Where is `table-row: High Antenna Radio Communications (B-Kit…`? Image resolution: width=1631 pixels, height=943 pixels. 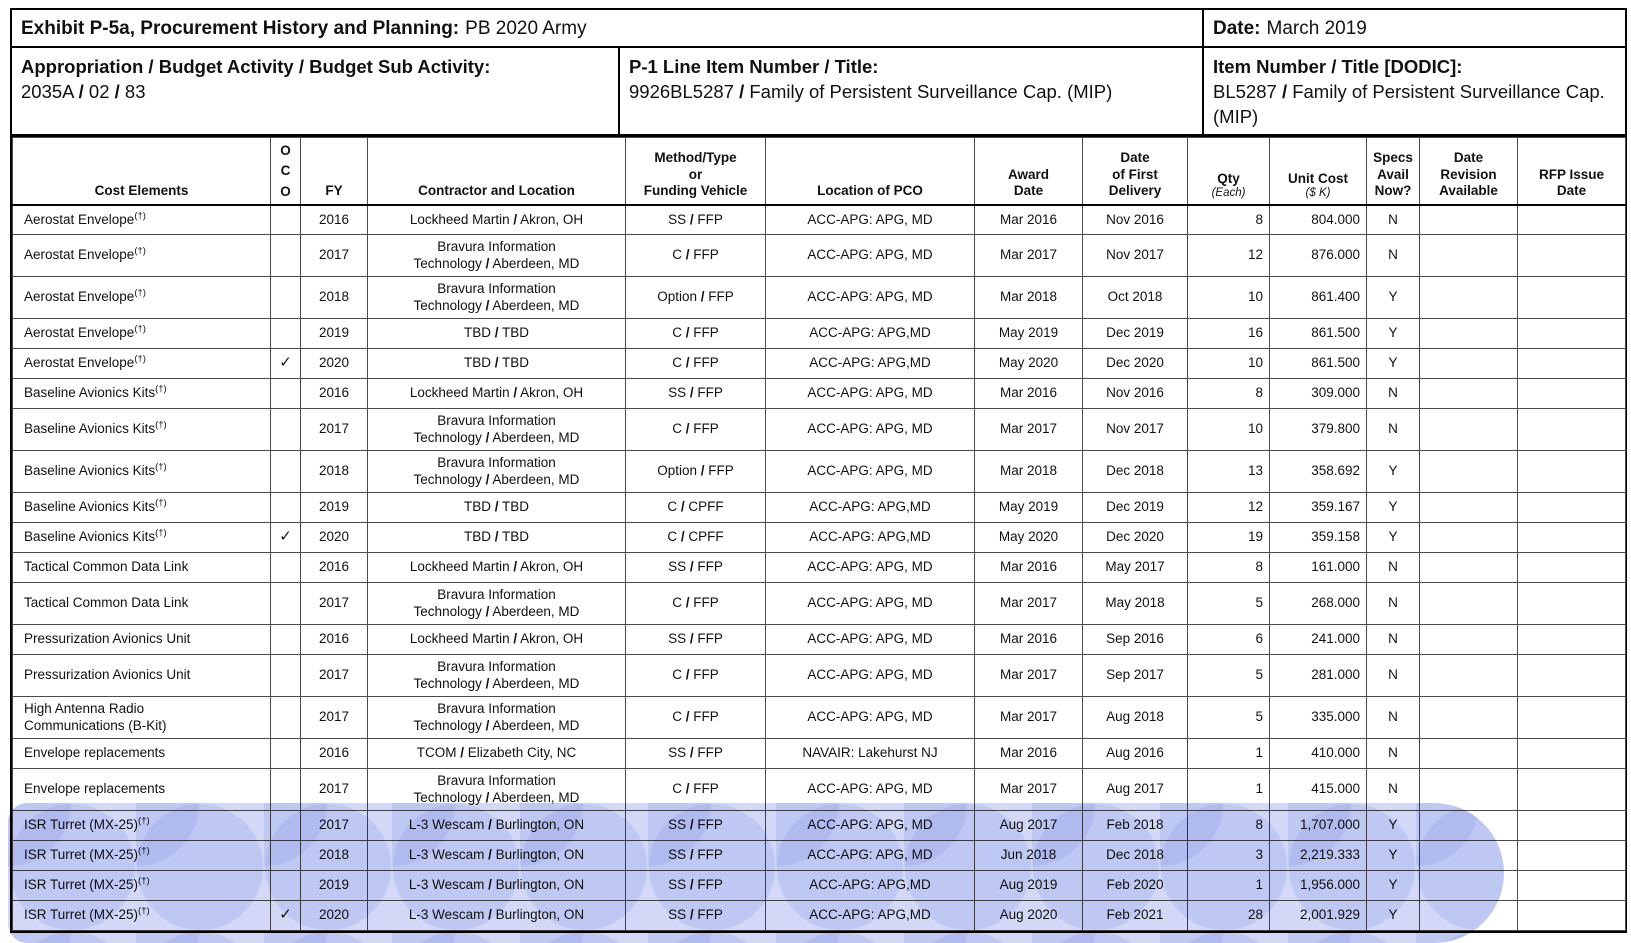
table-row: High Antenna Radio Communications (B-Kit… is located at coordinates (819, 718).